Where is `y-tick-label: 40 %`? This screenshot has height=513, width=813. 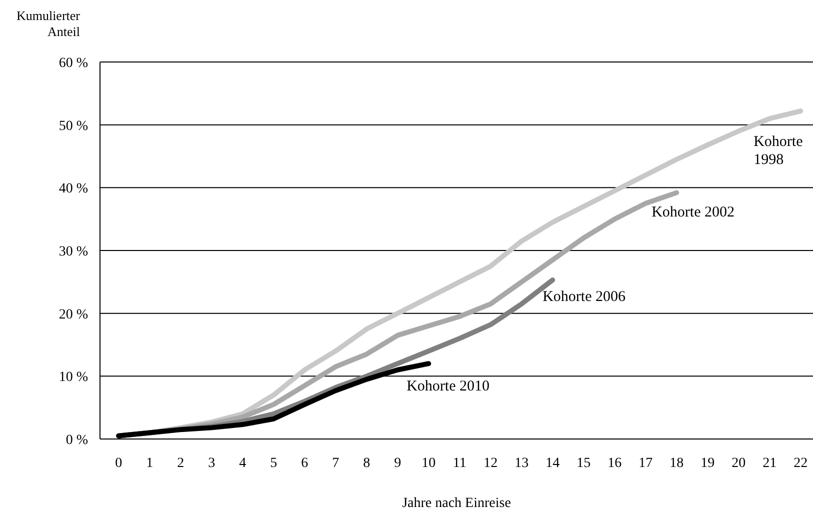
y-tick-label: 40 % is located at coordinates (73, 189).